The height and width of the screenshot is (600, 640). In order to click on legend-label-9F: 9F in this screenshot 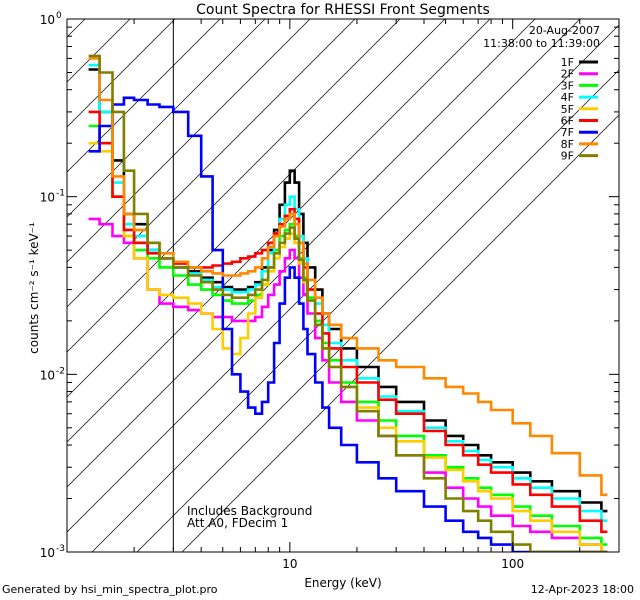, I will do `click(567, 156)`.